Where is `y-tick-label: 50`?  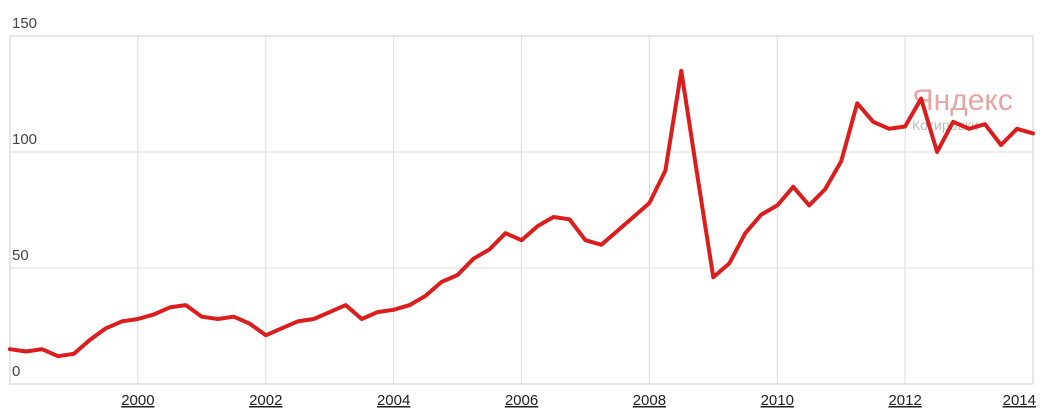 y-tick-label: 50 is located at coordinates (20, 255).